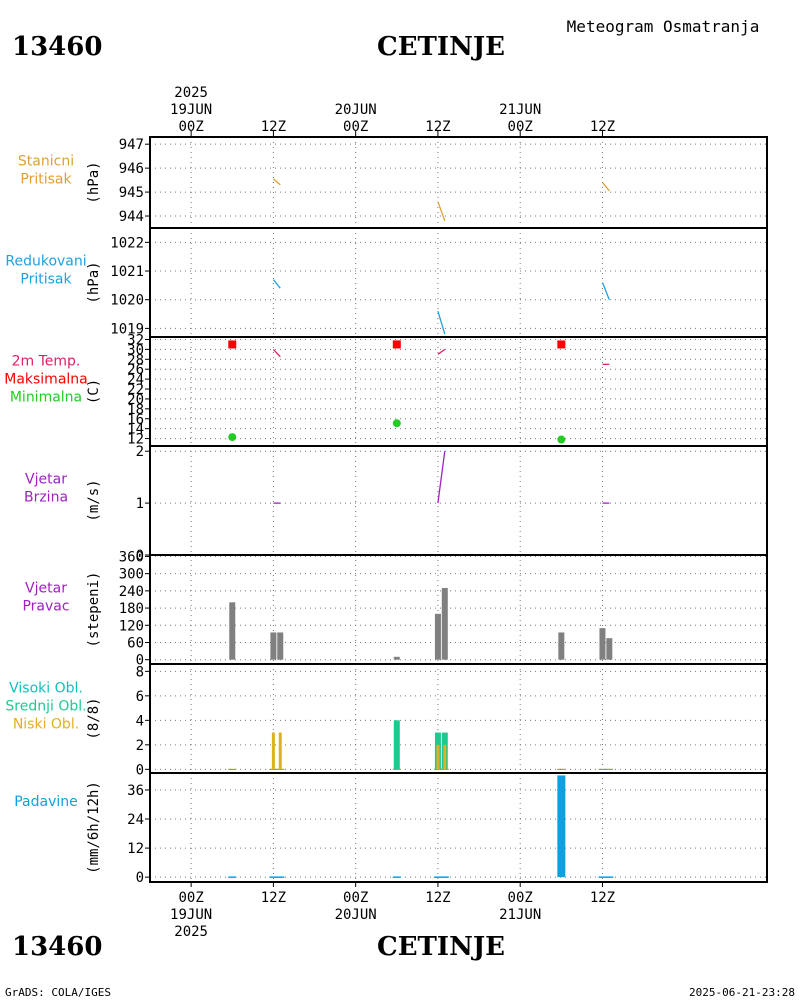 The height and width of the screenshot is (1000, 800). Describe the element at coordinates (94, 500) in the screenshot. I see `unit-label: (m/s)` at that location.